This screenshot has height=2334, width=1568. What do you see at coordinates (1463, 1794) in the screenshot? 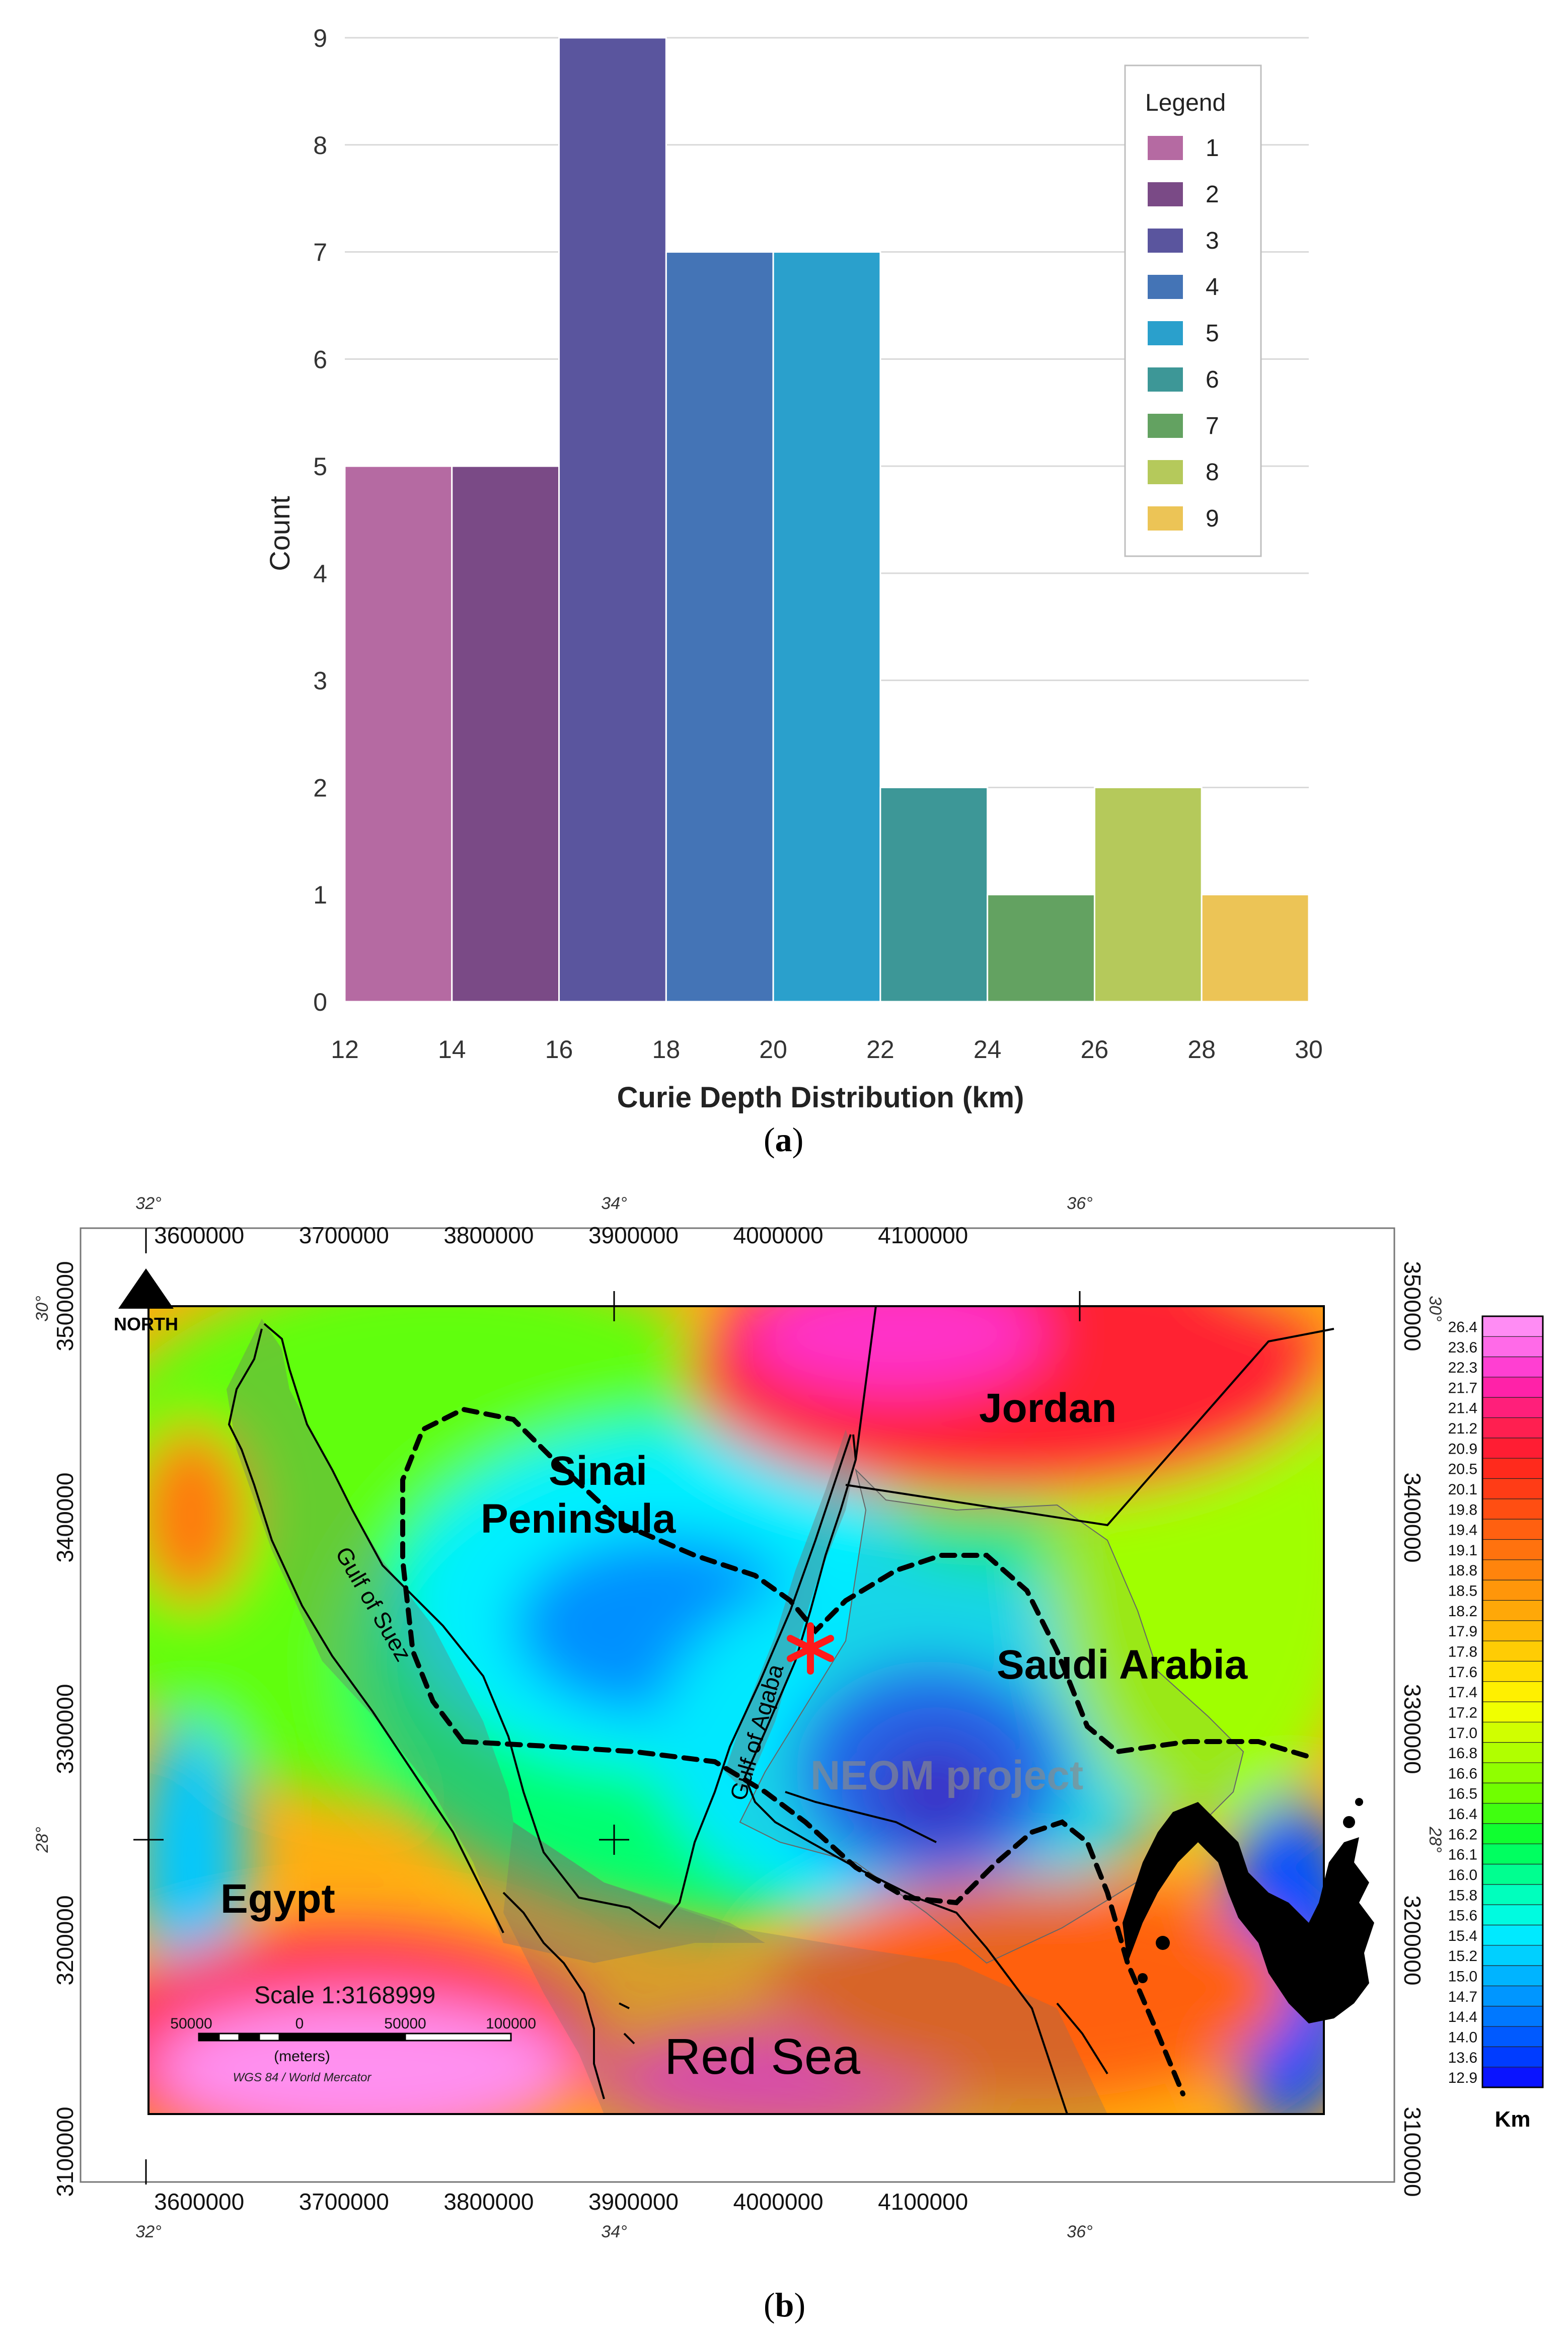
I see `colorbar-label: 16.5` at bounding box center [1463, 1794].